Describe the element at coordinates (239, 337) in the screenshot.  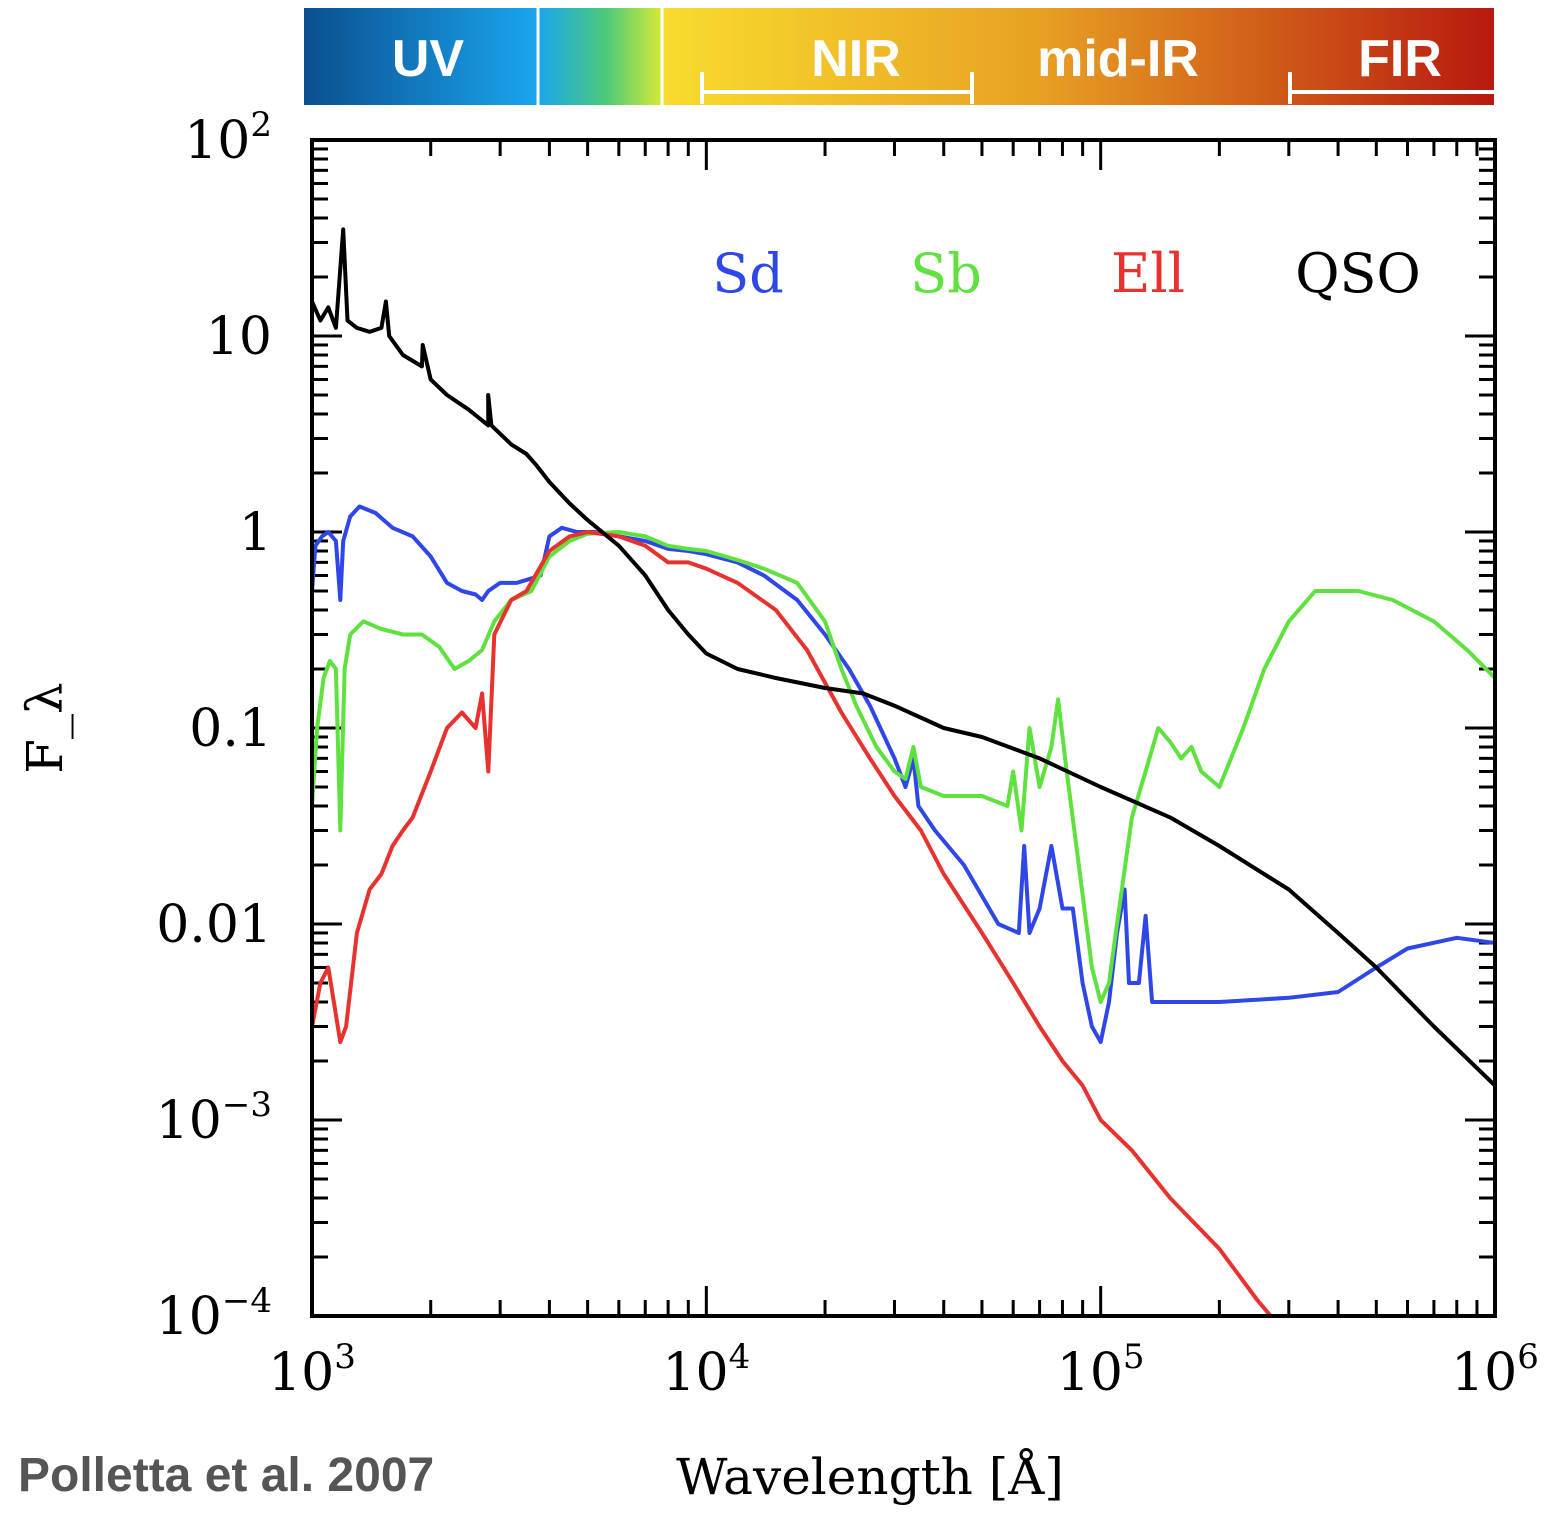
I see `y-tick-label: 10` at that location.